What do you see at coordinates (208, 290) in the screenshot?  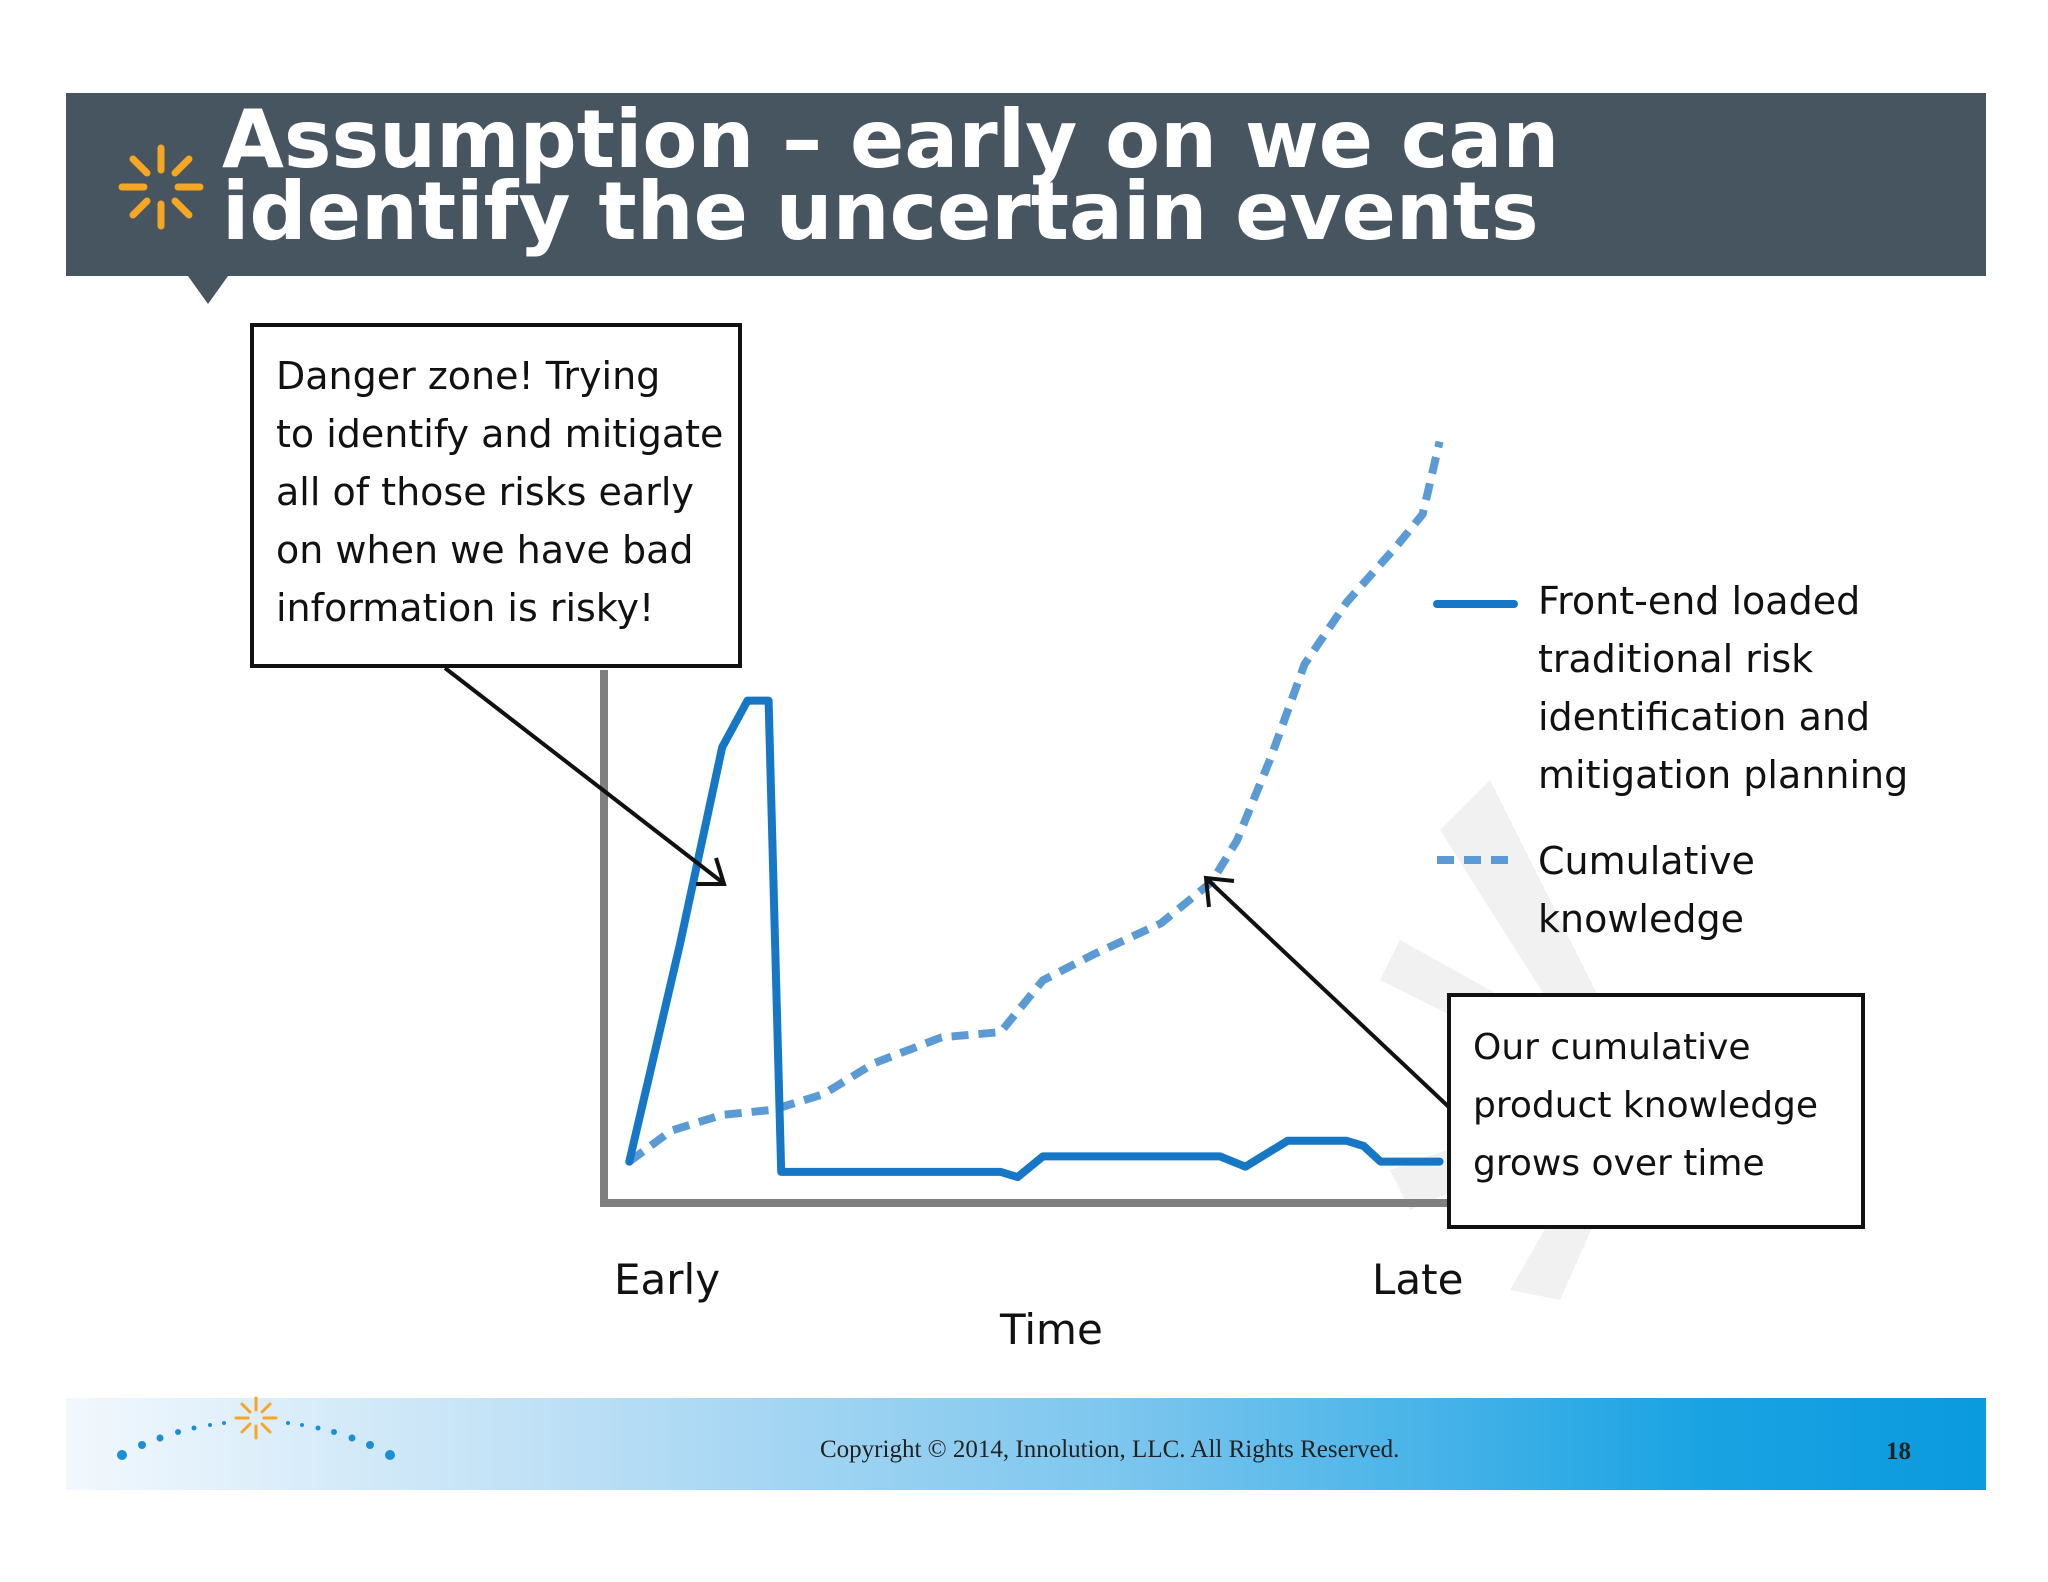 I see `title-pointer` at bounding box center [208, 290].